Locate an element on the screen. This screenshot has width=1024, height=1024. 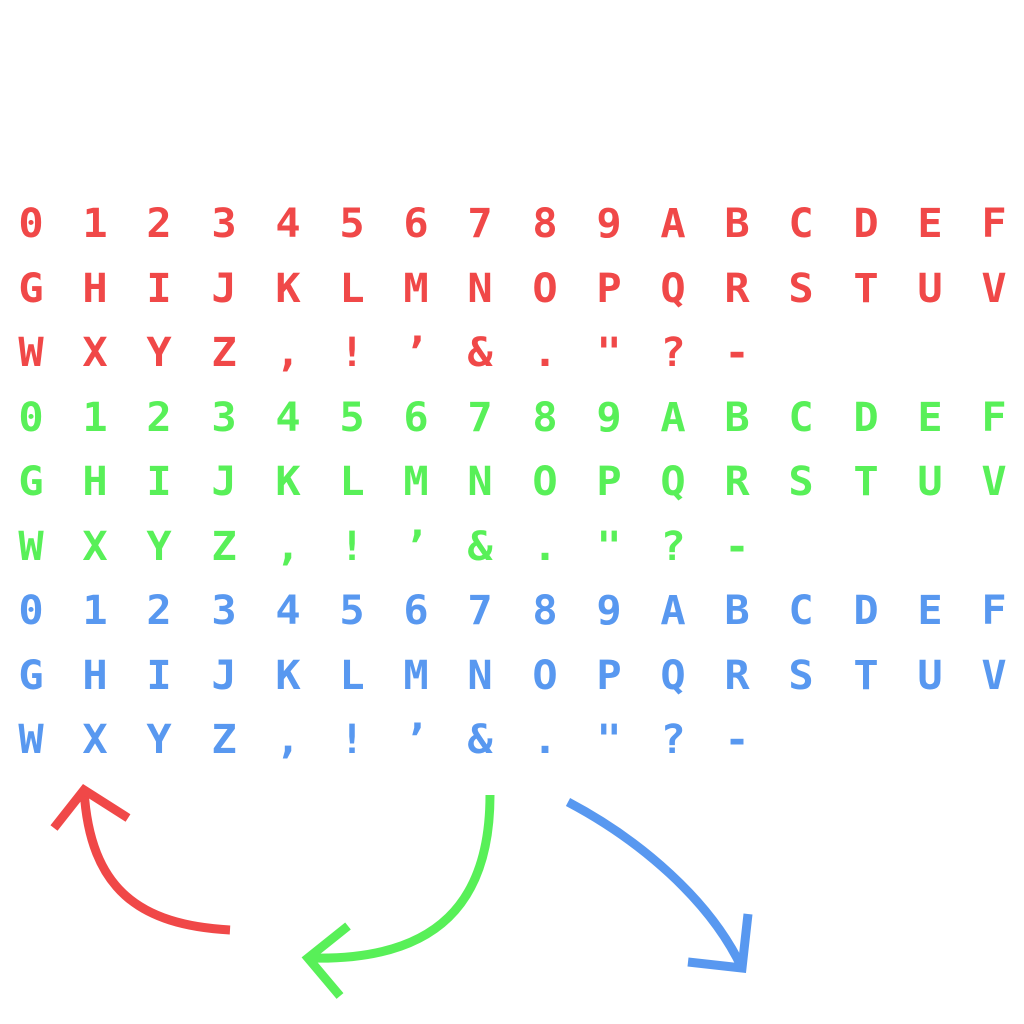
red-glyph: T is located at coordinates (865, 288).